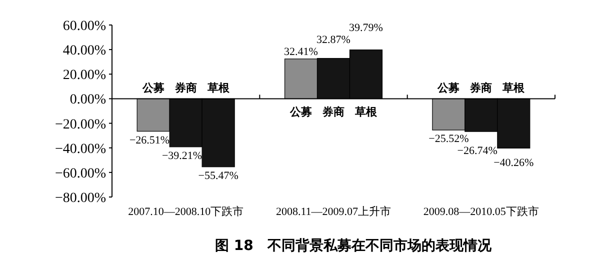 This screenshot has height=274, width=600. What do you see at coordinates (218, 88) in the screenshot?
I see `series-label: 草根` at bounding box center [218, 88].